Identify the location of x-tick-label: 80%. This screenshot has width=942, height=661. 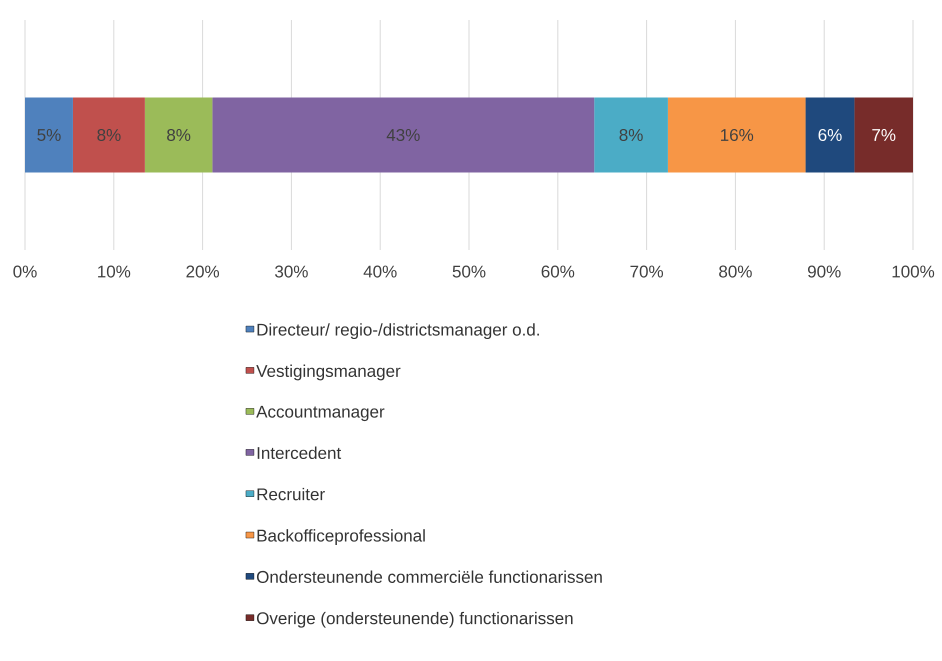
(735, 272).